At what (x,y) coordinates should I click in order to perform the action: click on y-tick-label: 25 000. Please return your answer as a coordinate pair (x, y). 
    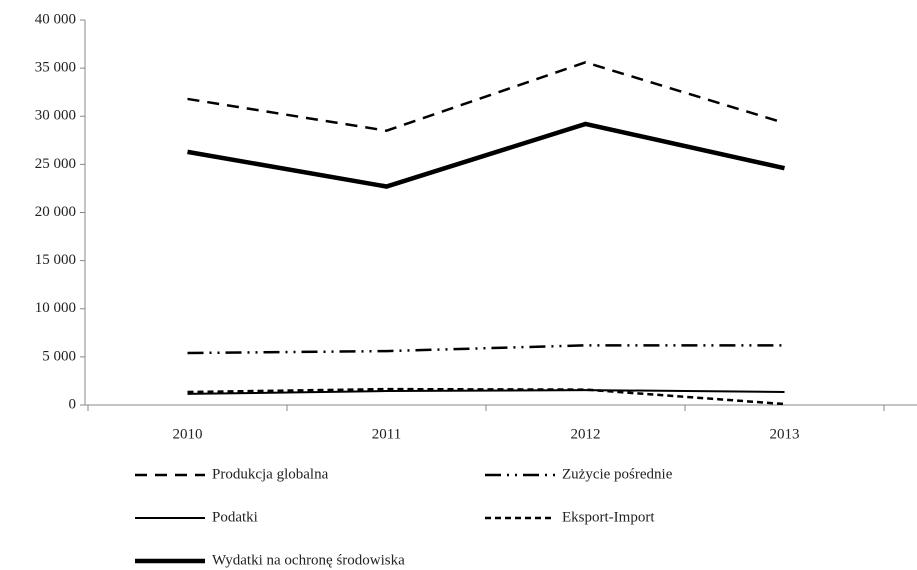
    Looking at the image, I should click on (55, 164).